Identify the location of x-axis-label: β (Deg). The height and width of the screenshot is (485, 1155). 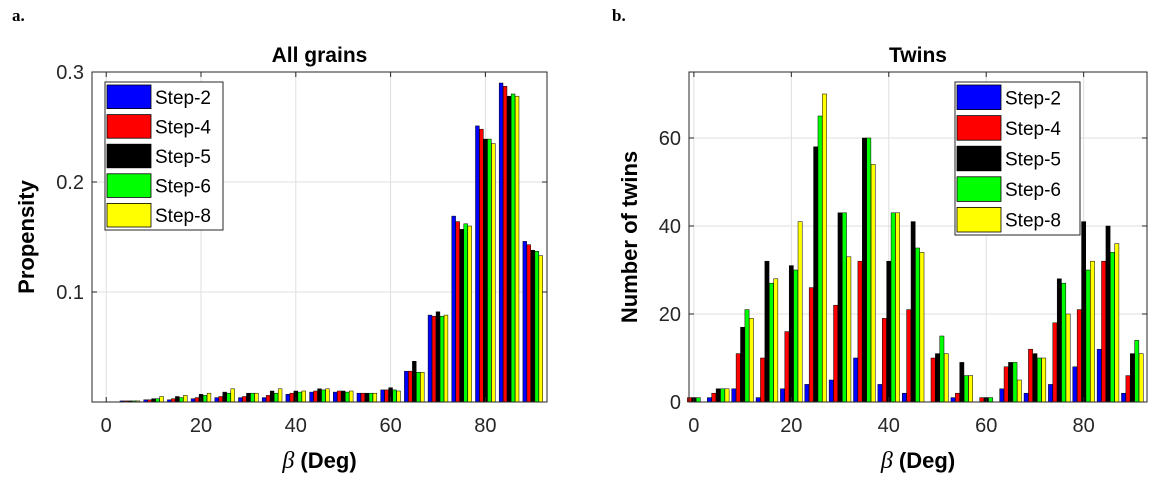
(917, 461).